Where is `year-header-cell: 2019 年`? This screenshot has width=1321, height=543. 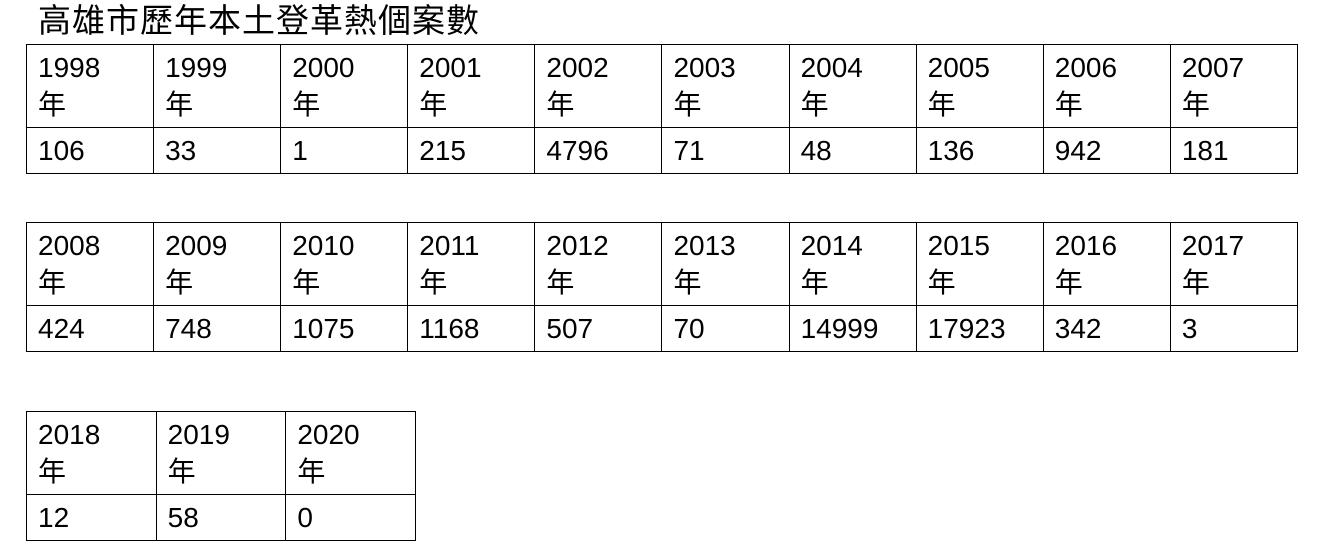 year-header-cell: 2019 年 is located at coordinates (221, 453).